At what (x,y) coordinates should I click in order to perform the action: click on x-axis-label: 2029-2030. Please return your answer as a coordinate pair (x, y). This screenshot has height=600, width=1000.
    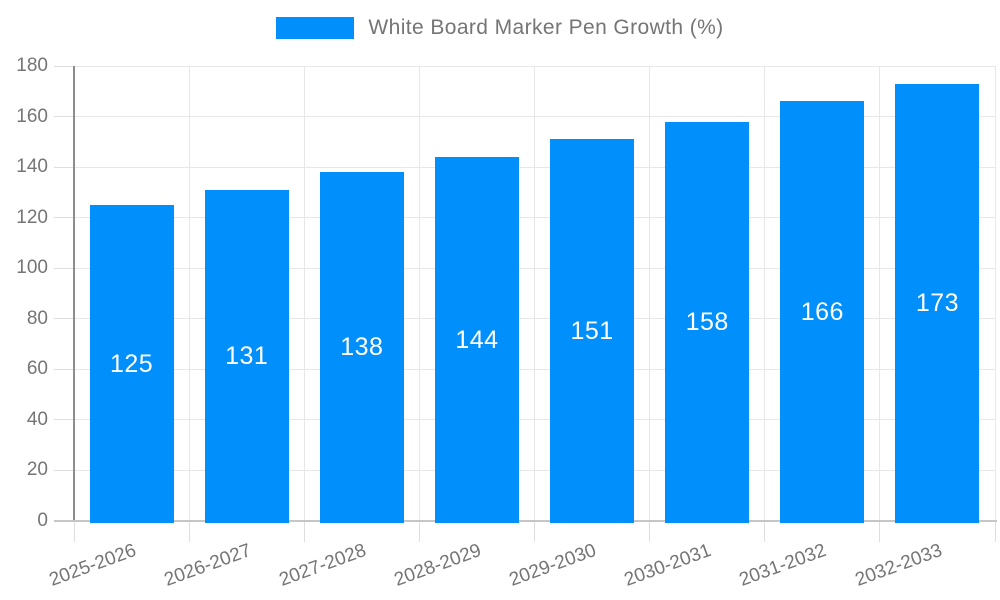
    Looking at the image, I should click on (553, 565).